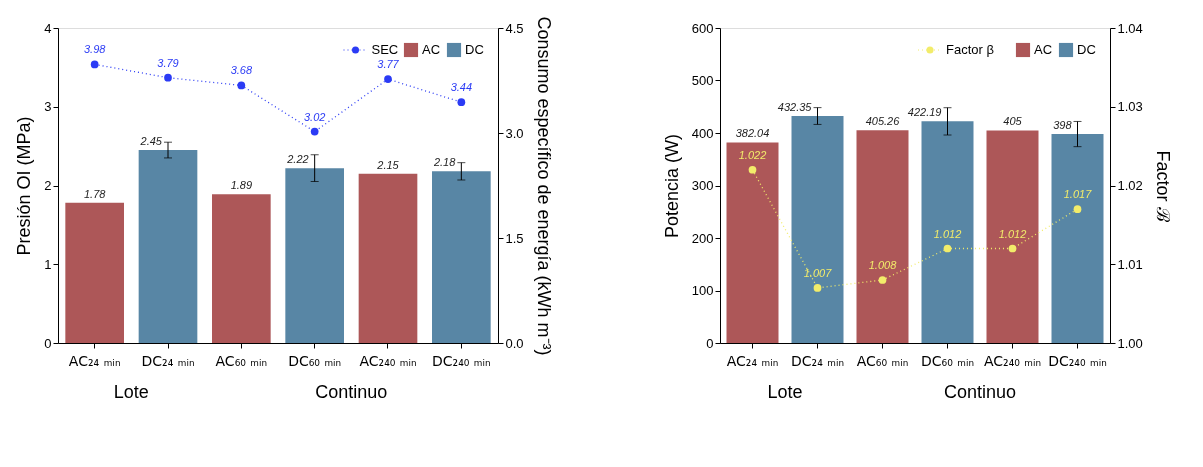 The image size is (1203, 467). What do you see at coordinates (702, 133) in the screenshot?
I see `y-tick-label: 400` at bounding box center [702, 133].